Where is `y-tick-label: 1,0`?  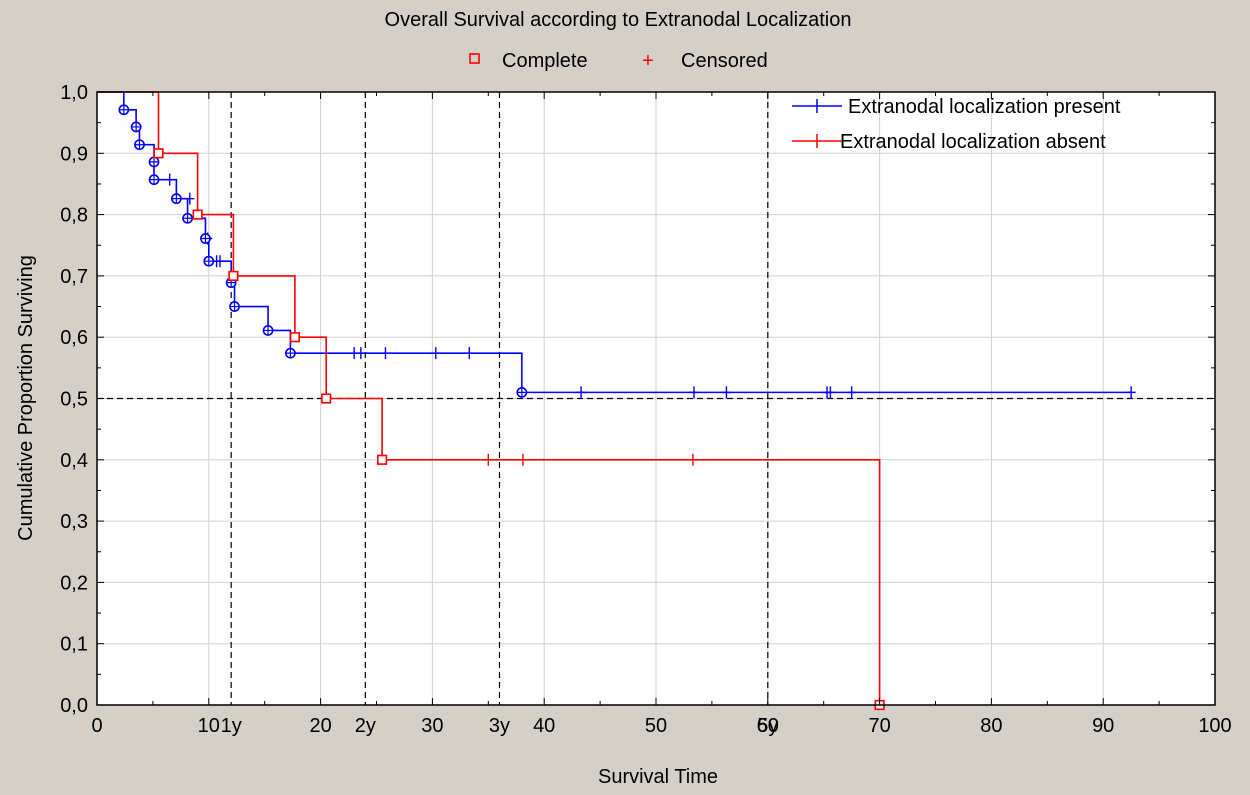
y-tick-label: 1,0 is located at coordinates (74, 93).